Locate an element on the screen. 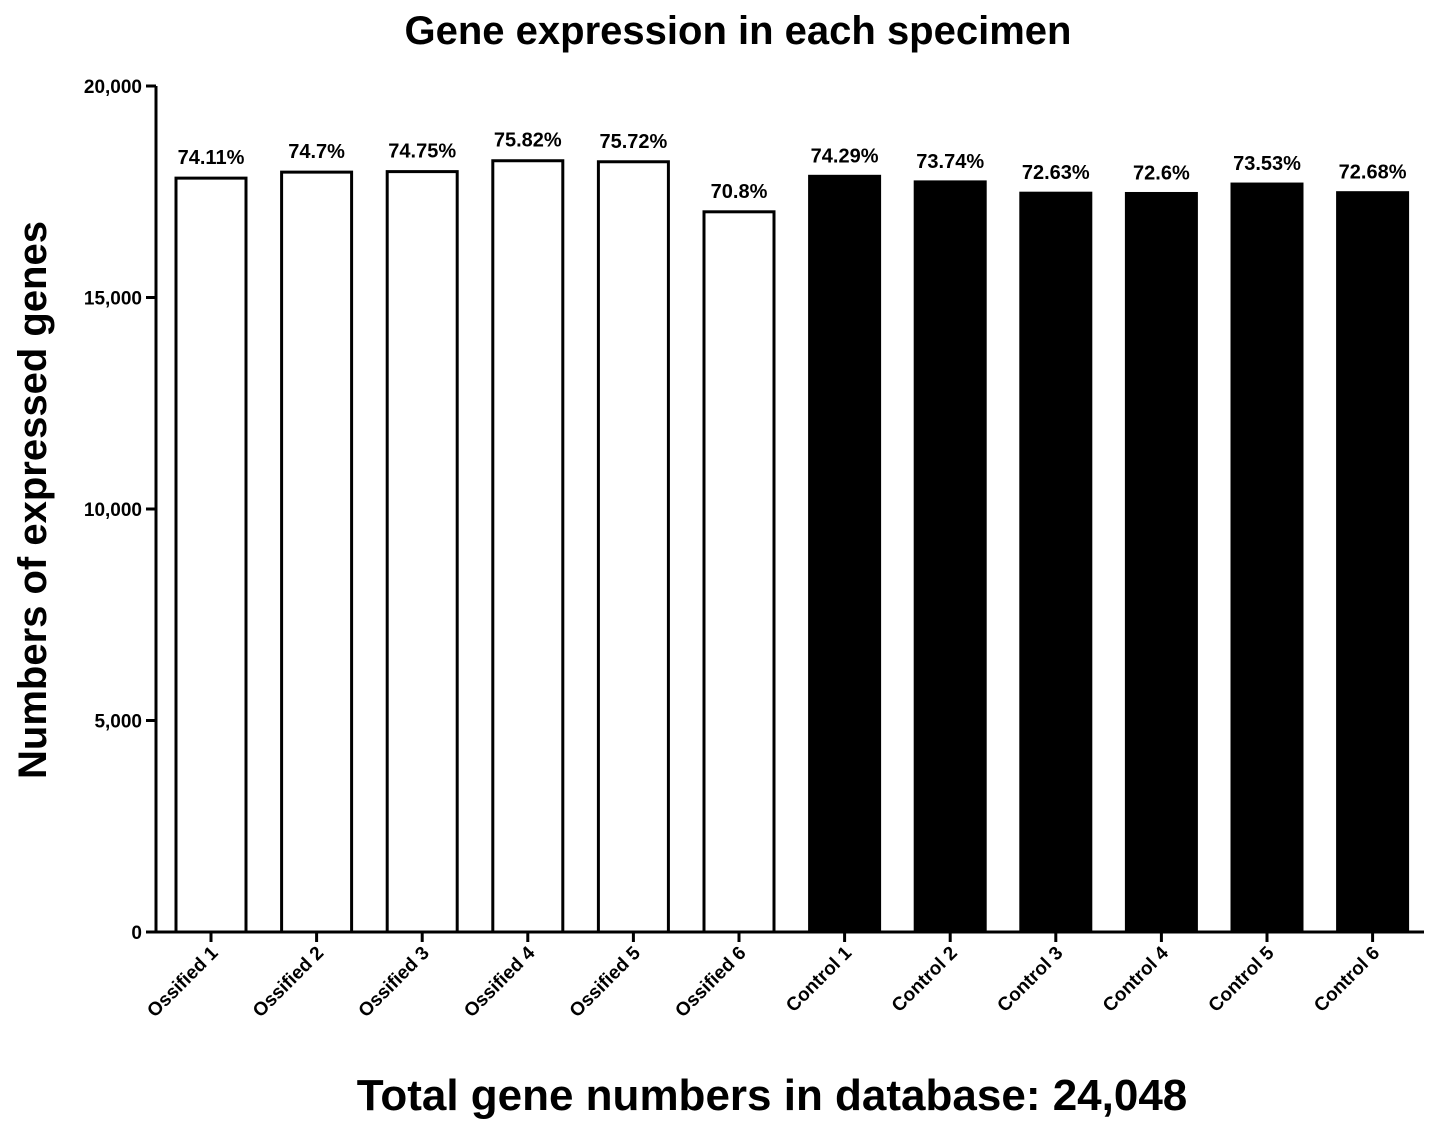 The height and width of the screenshot is (1130, 1441). data-label: 74.29% is located at coordinates (845, 156).